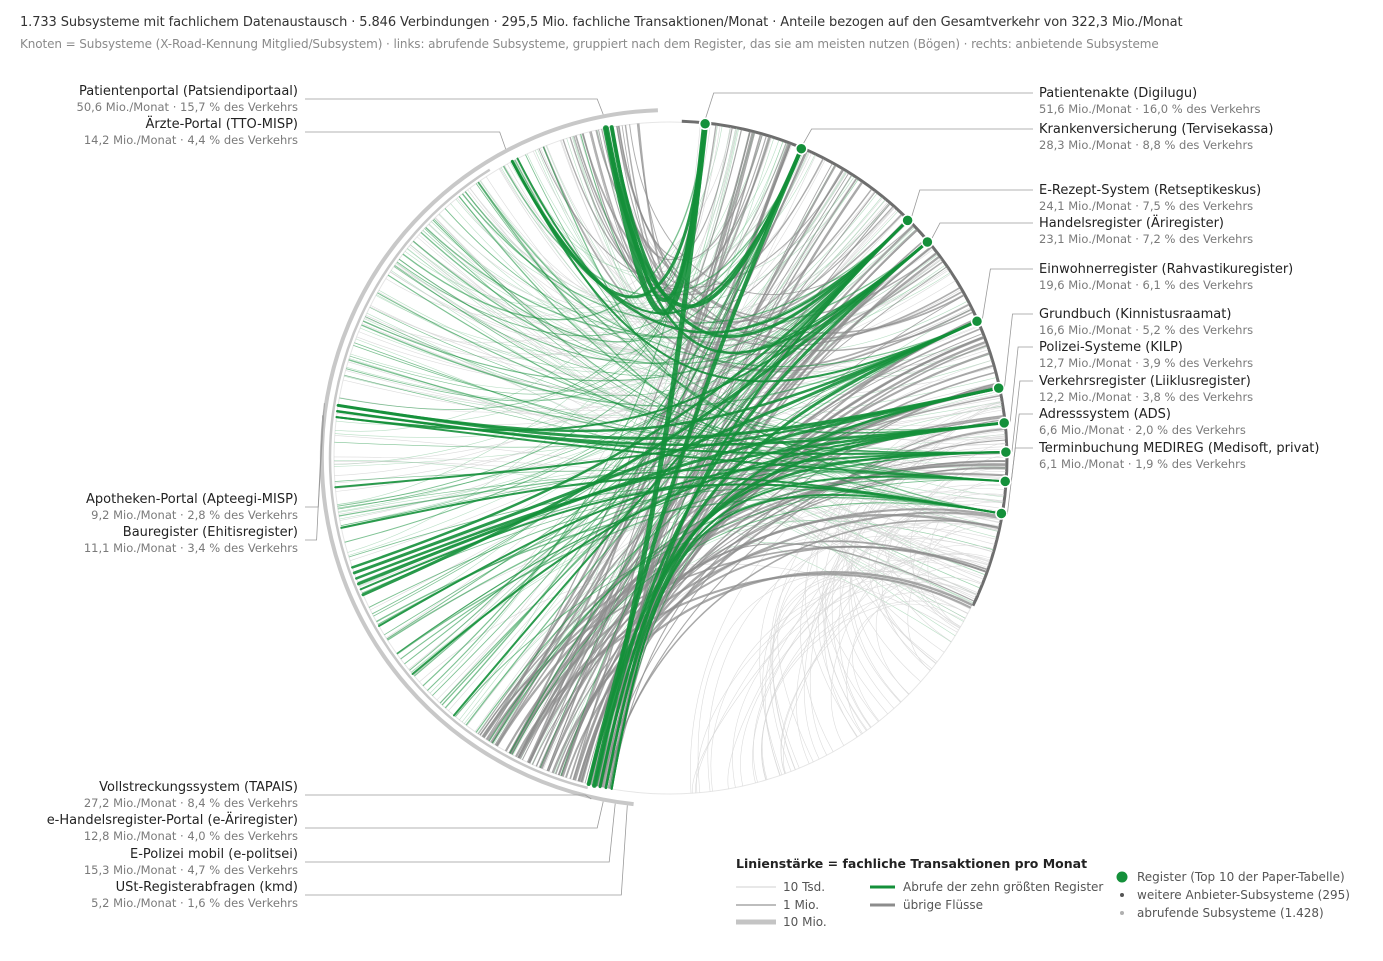  I want to click on right-label-verkehrsregister: Verkehrsregister (Liiklusregister), so click(1145, 381).